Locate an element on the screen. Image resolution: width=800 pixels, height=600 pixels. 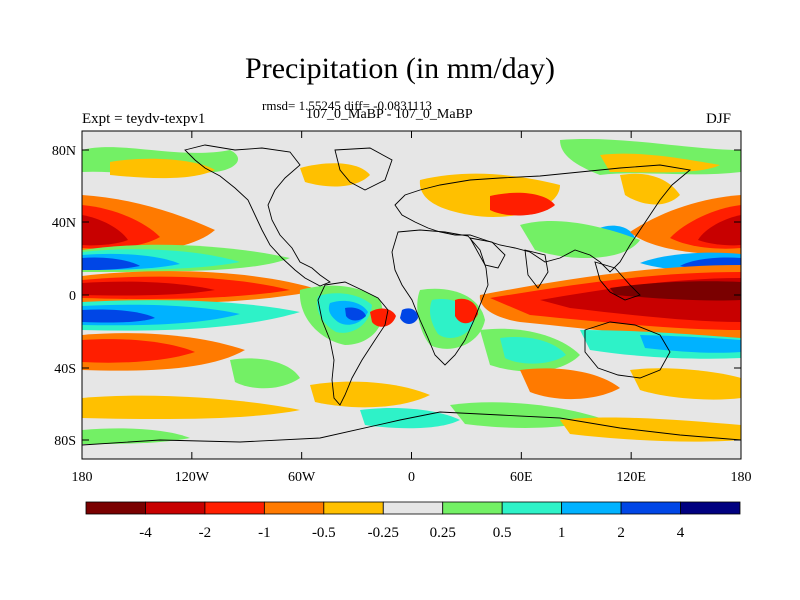
patch-darkred-equator-west is located at coordinates (148, 288).